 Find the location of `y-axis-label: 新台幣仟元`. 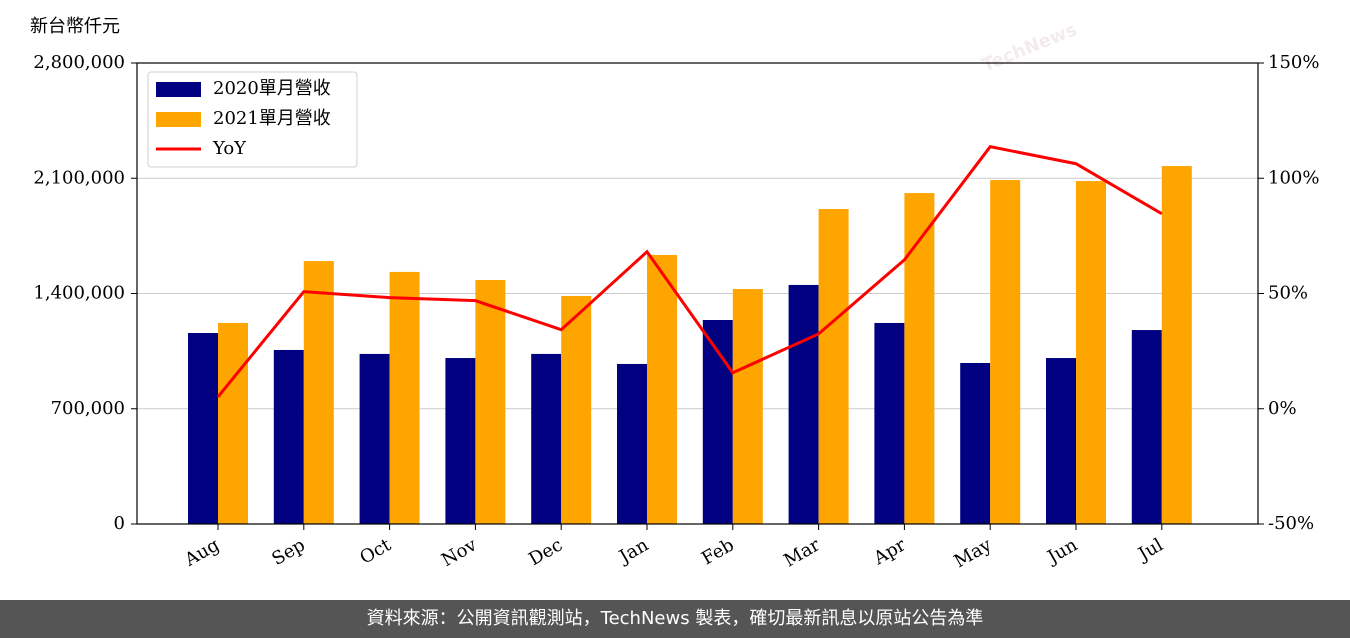

y-axis-label: 新台幣仟元 is located at coordinates (75, 26).